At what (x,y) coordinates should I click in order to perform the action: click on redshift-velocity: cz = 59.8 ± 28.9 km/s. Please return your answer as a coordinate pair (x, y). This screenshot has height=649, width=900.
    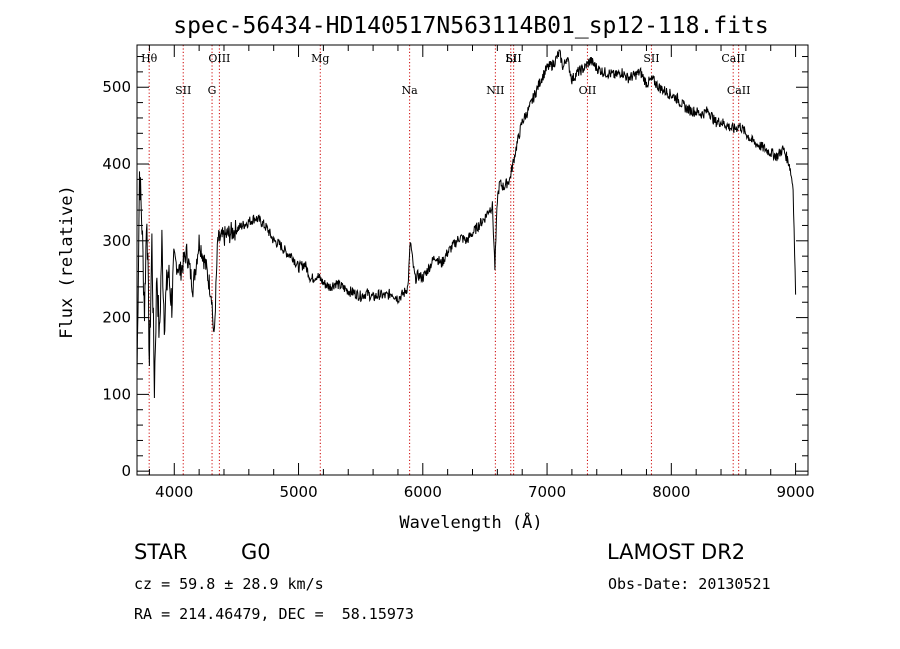
    Looking at the image, I should click on (229, 584).